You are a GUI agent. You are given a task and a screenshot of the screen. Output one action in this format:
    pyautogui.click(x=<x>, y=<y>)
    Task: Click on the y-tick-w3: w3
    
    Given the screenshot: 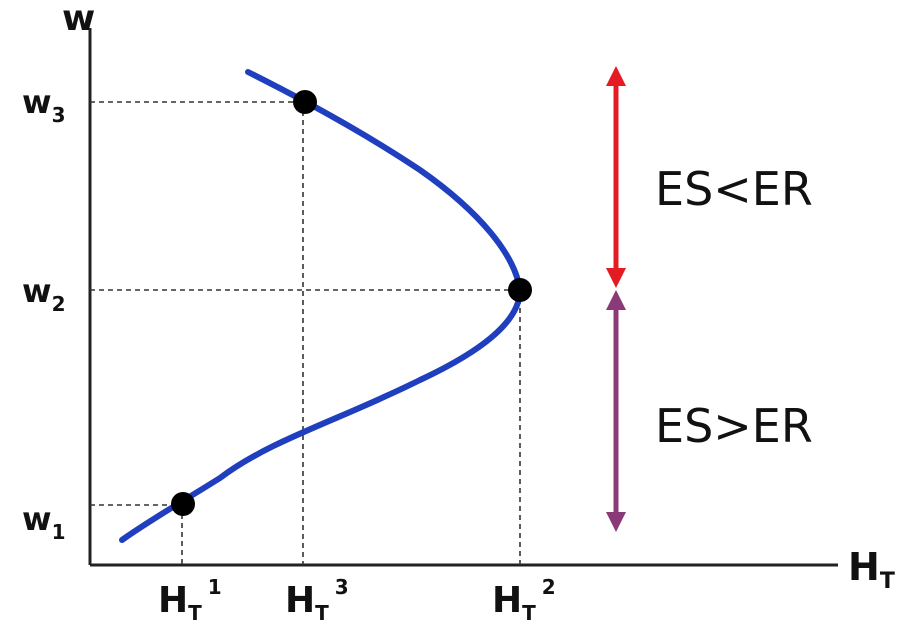 What is the action you would take?
    pyautogui.click(x=43, y=105)
    